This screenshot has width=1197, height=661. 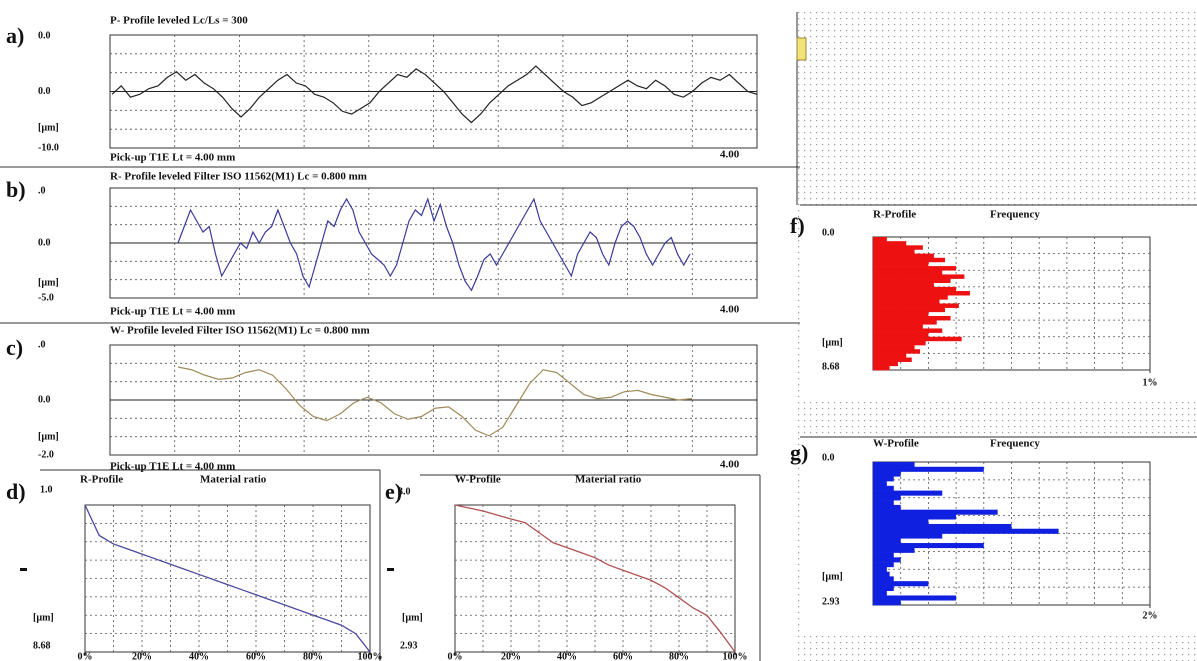 What do you see at coordinates (797, 225) in the screenshot?
I see `panel-letter: f)` at bounding box center [797, 225].